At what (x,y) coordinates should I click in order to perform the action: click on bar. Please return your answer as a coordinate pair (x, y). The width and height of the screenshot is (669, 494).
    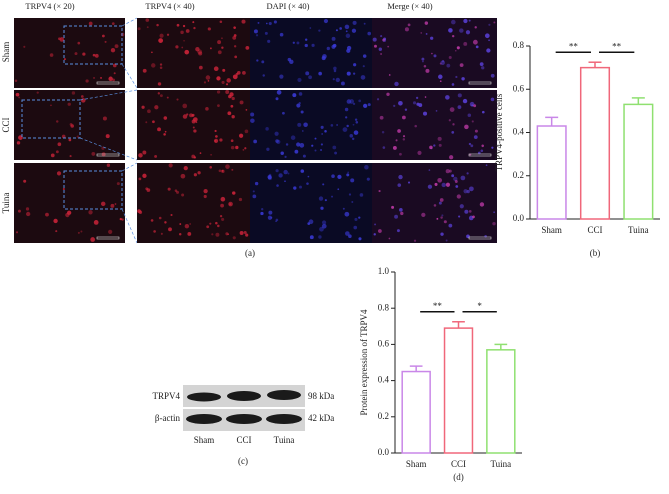
    Looking at the image, I should click on (595, 143).